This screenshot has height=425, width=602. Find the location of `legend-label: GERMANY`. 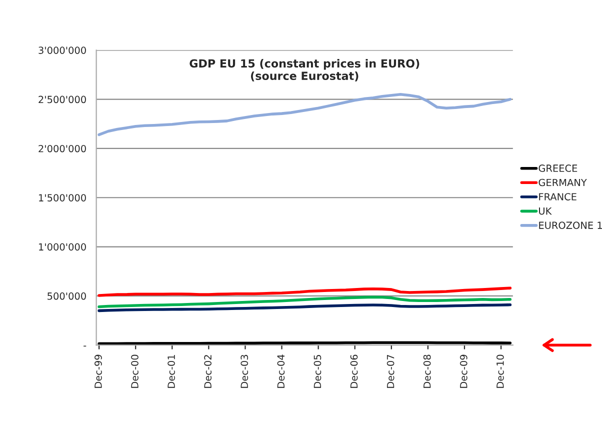

legend-label: GERMANY is located at coordinates (562, 182).